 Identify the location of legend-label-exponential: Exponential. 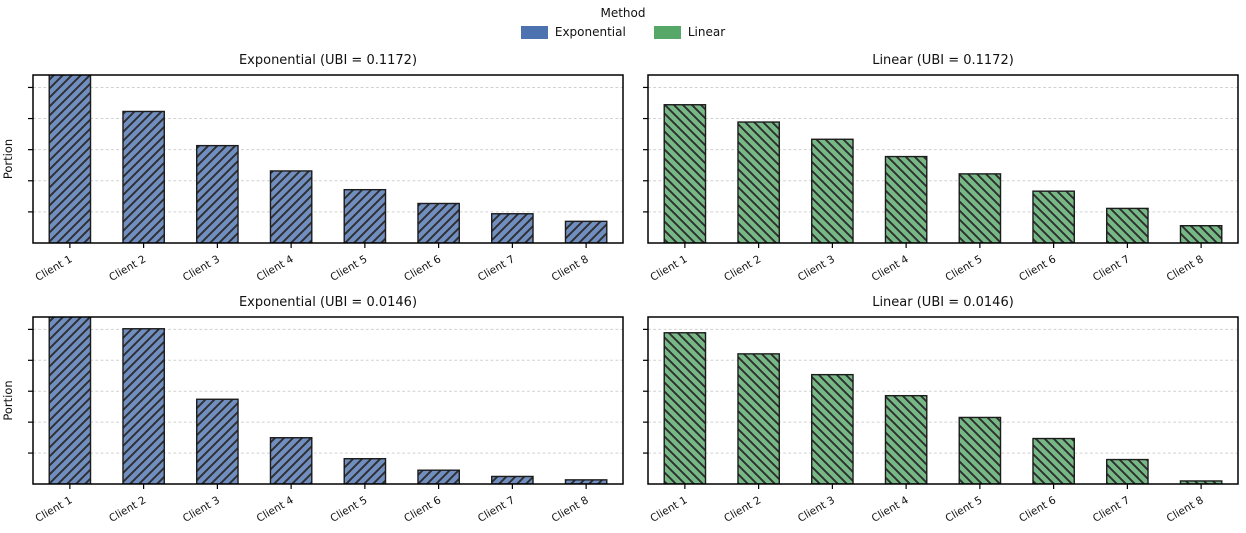
(590, 32).